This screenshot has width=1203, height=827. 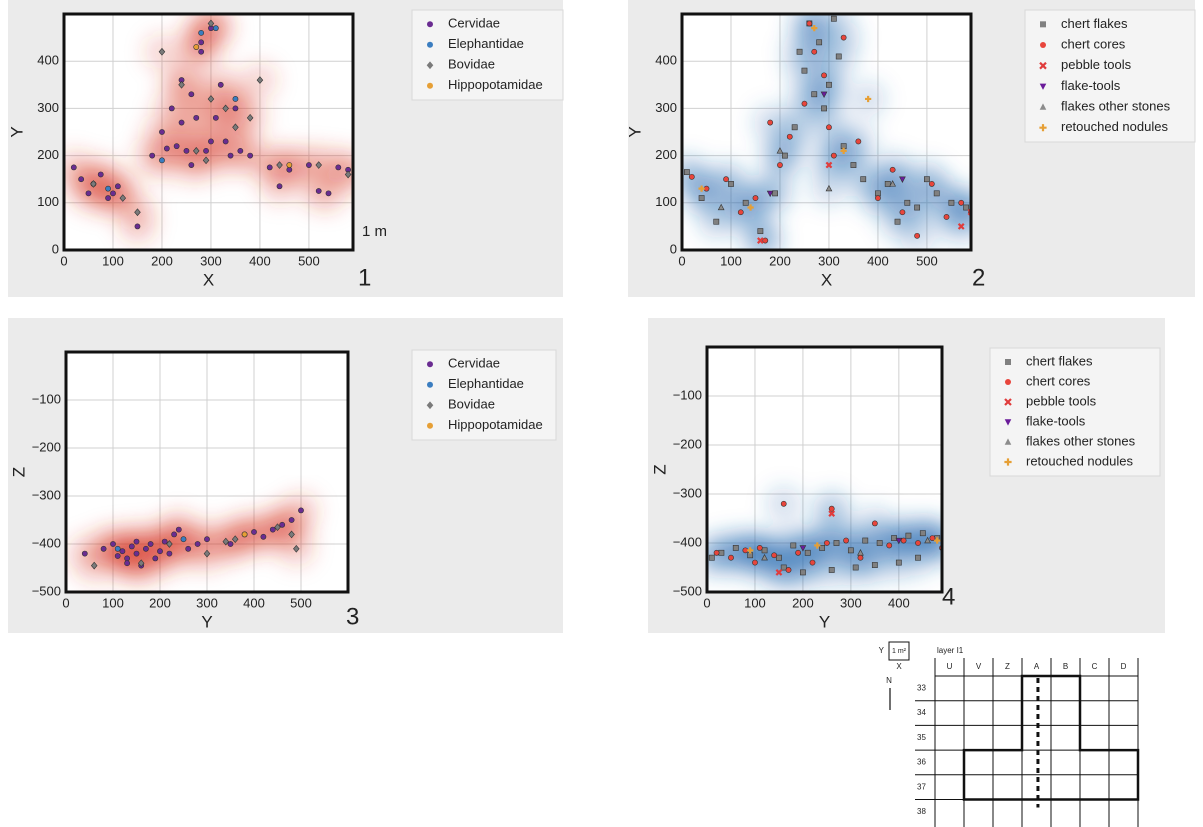 I want to click on annotation: 1 m, so click(x=374, y=231).